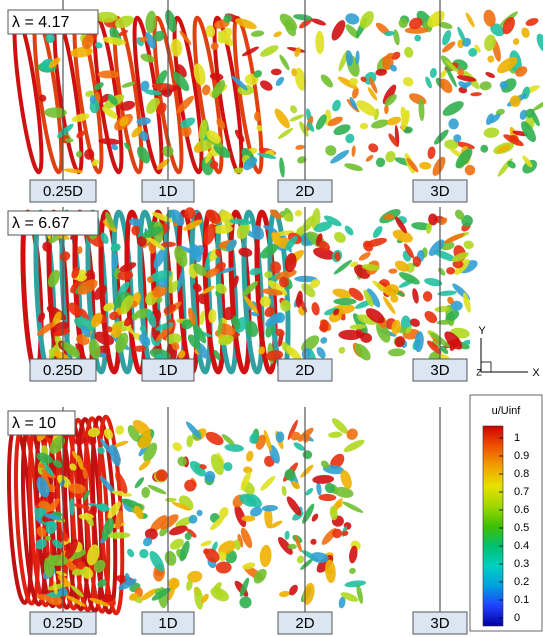  I want to click on station-label: 0.25D, so click(63, 191).